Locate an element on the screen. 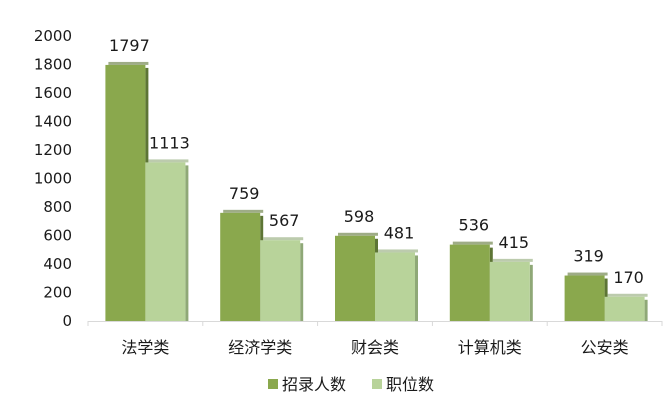 This screenshot has width=665, height=415. data-label: 170 is located at coordinates (628, 277).